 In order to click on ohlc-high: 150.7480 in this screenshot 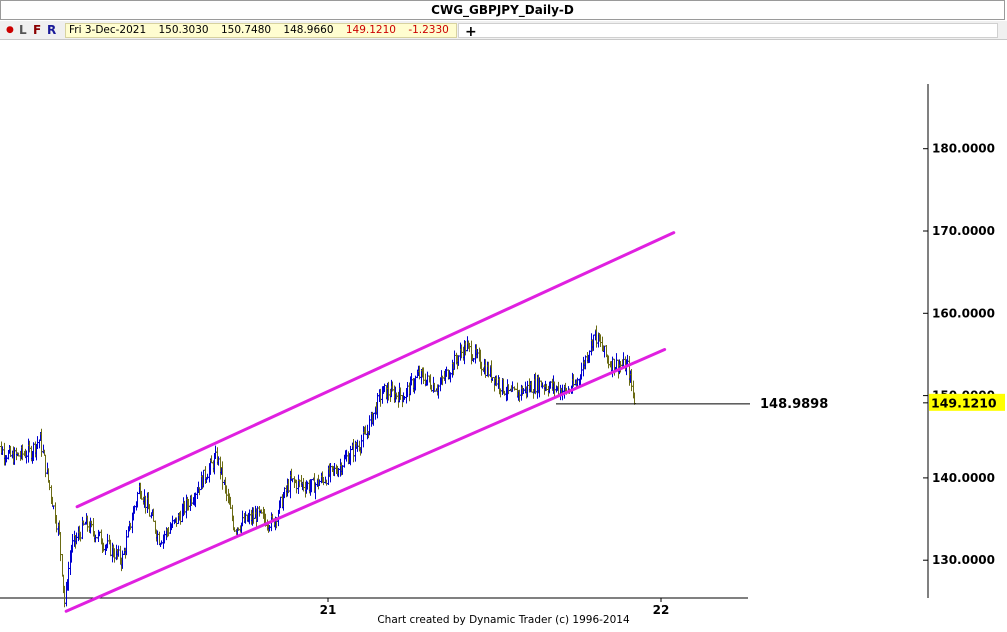, I will do `click(246, 30)`.